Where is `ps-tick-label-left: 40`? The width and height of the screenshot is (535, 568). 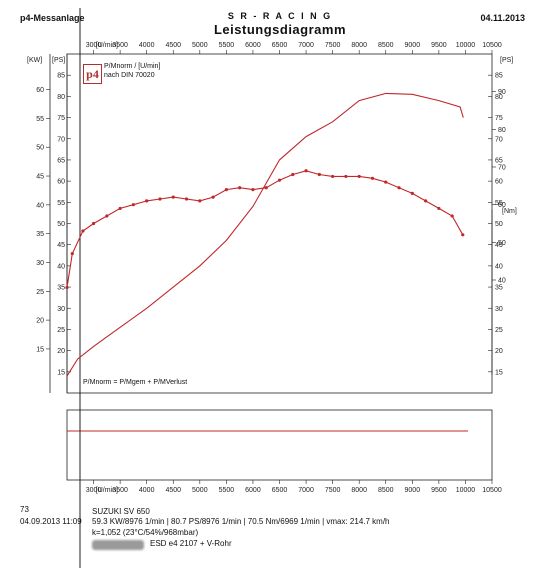 ps-tick-label-left: 40 is located at coordinates (61, 266).